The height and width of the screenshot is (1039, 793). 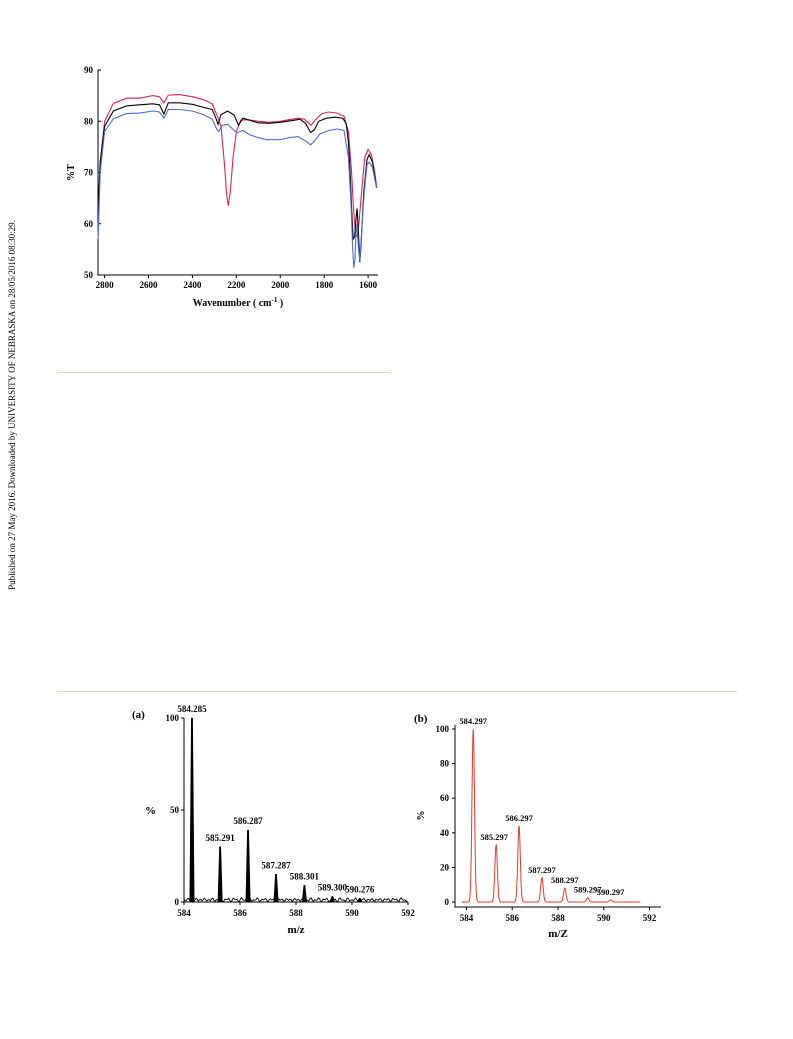 I want to click on peak-label: 586.287, so click(x=248, y=821).